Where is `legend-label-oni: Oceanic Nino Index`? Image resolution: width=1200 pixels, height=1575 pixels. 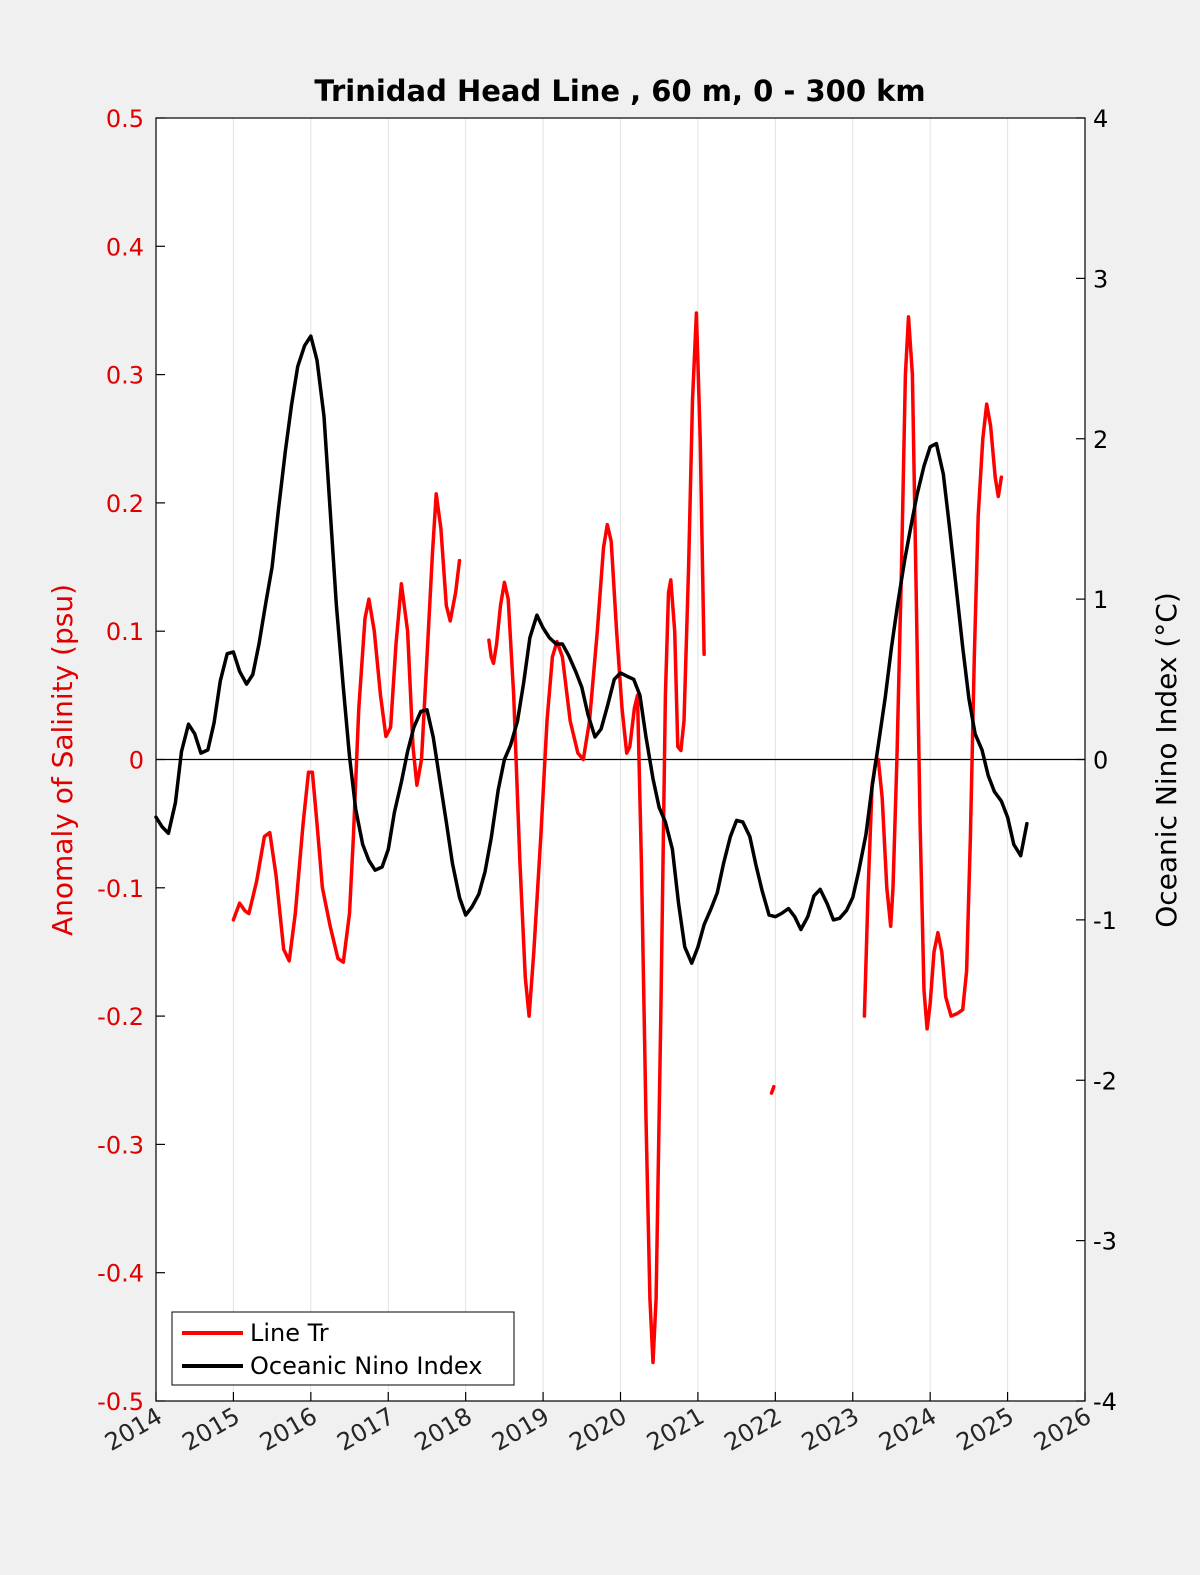 legend-label-oni: Oceanic Nino Index is located at coordinates (366, 1366).